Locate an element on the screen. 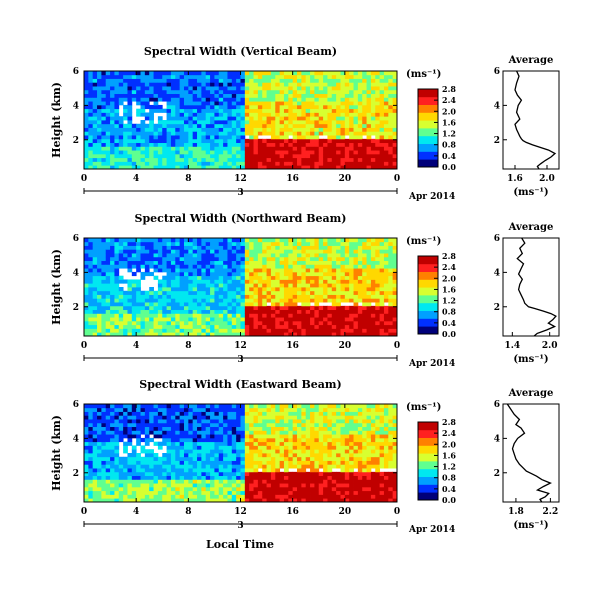  profile-x-tick-label: 2.0 is located at coordinates (547, 179).